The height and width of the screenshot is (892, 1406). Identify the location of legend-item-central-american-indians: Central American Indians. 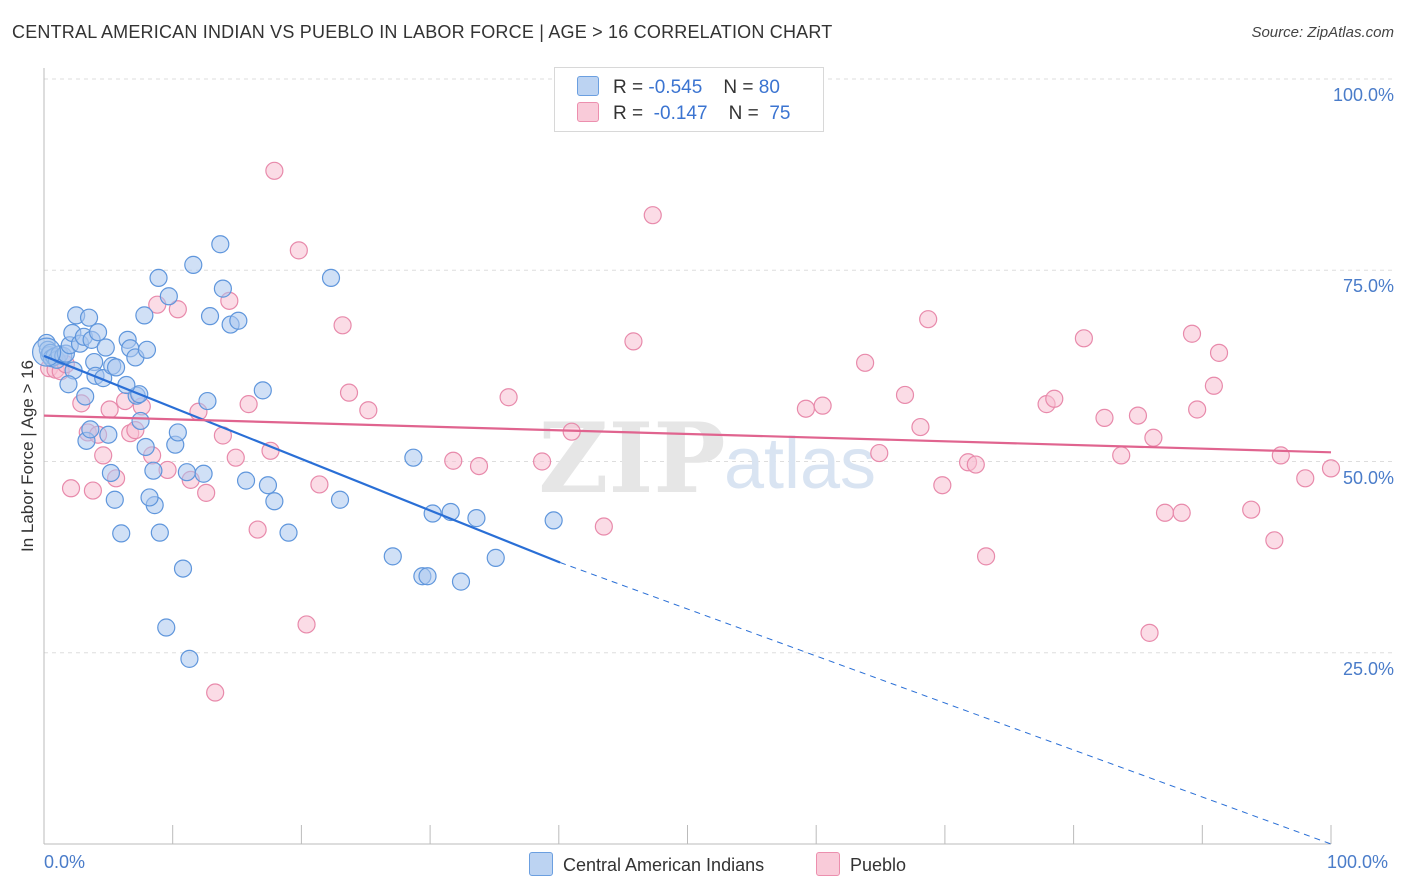
(646, 864).